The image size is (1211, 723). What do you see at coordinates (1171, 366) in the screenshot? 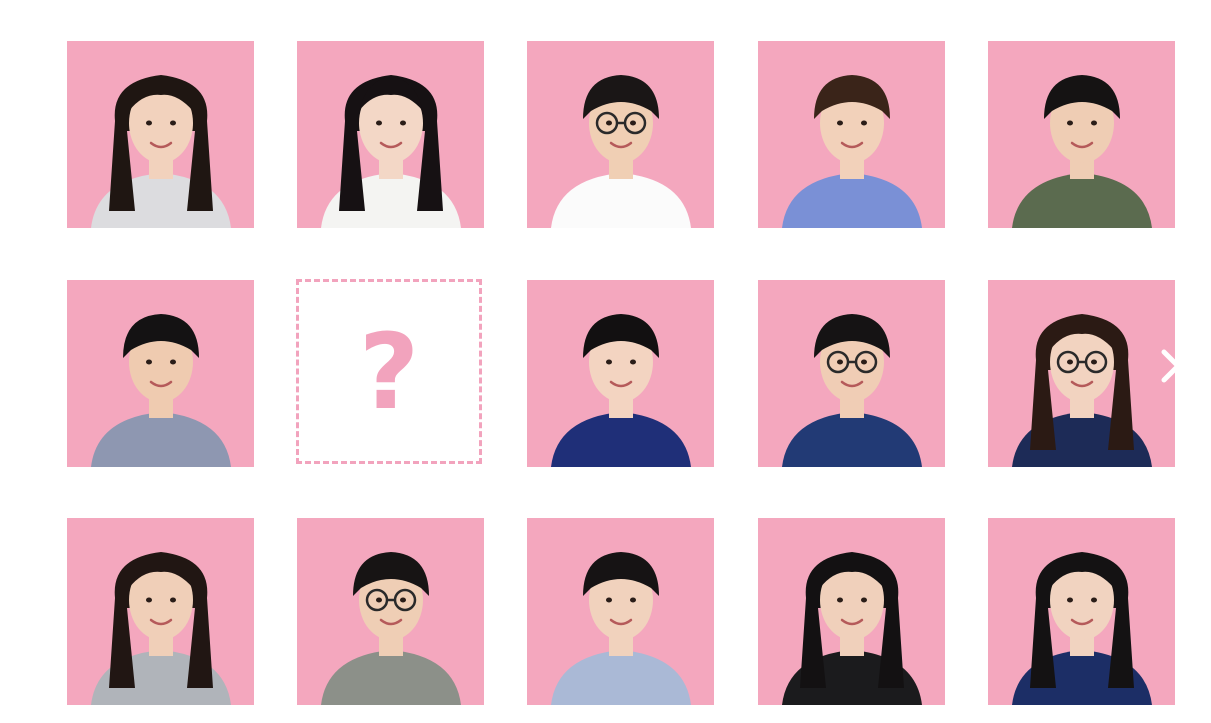
I see `chevron-right-icon` at bounding box center [1171, 366].